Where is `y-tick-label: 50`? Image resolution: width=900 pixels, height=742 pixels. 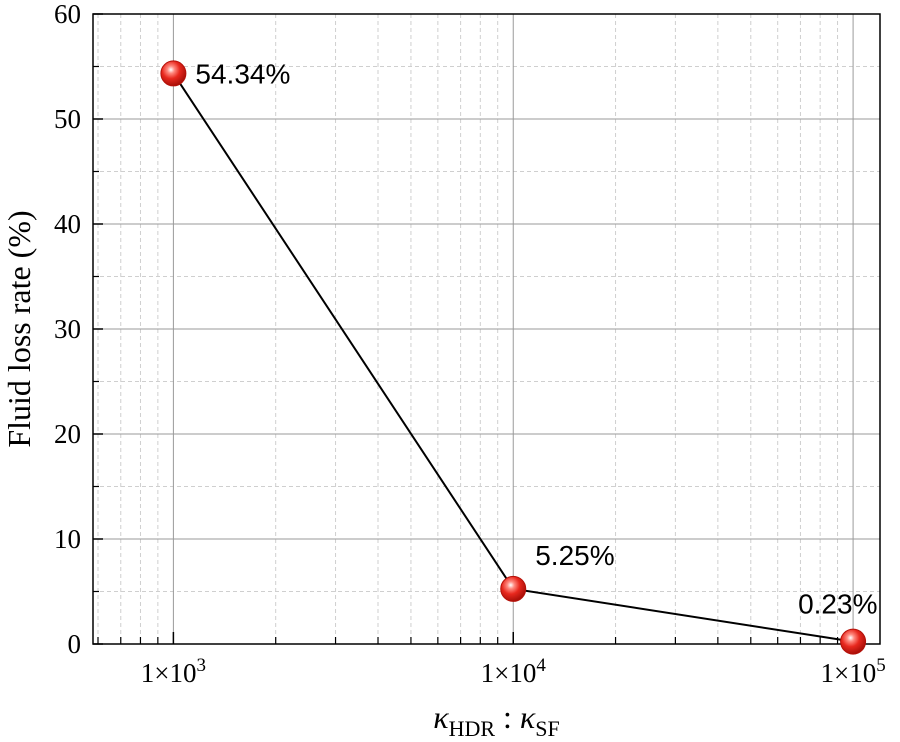
y-tick-label: 50 is located at coordinates (67, 119).